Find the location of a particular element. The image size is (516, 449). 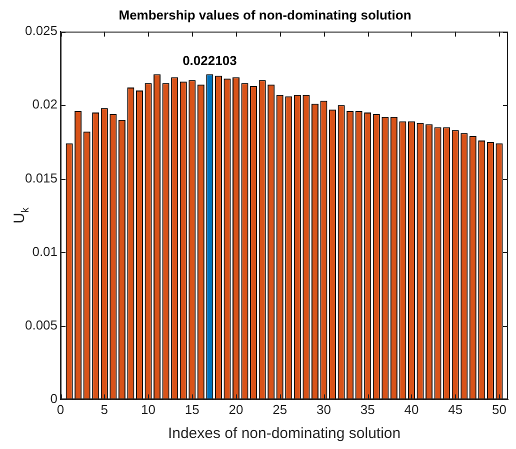

x-axis-title: Indexes of non-dominating solution is located at coordinates (284, 433).